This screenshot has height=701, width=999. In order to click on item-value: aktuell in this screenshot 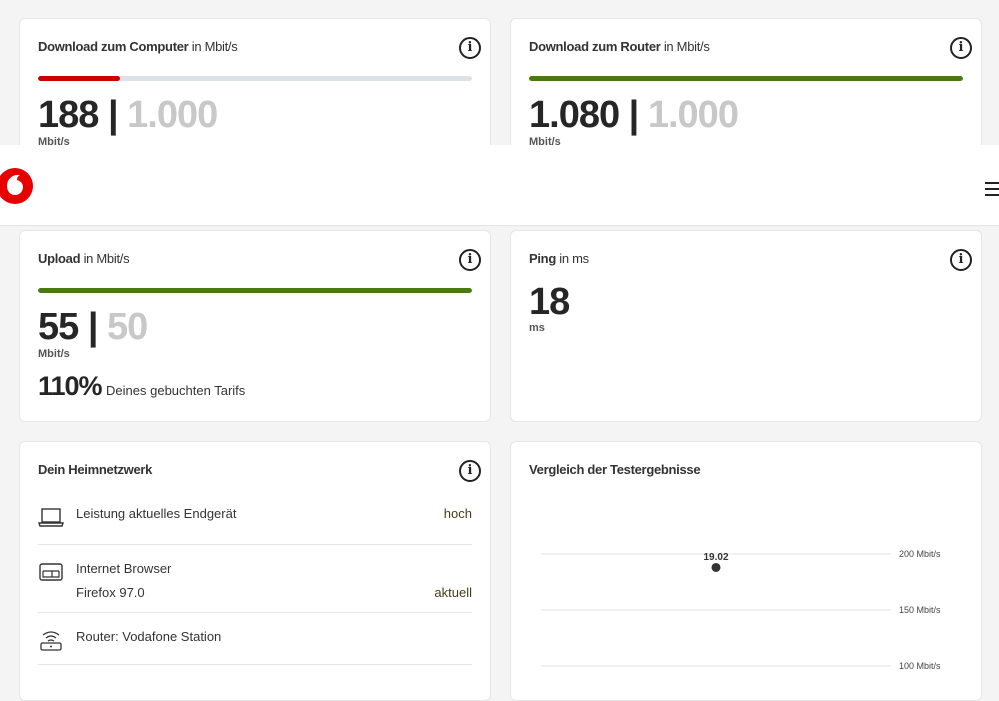, I will do `click(453, 592)`.